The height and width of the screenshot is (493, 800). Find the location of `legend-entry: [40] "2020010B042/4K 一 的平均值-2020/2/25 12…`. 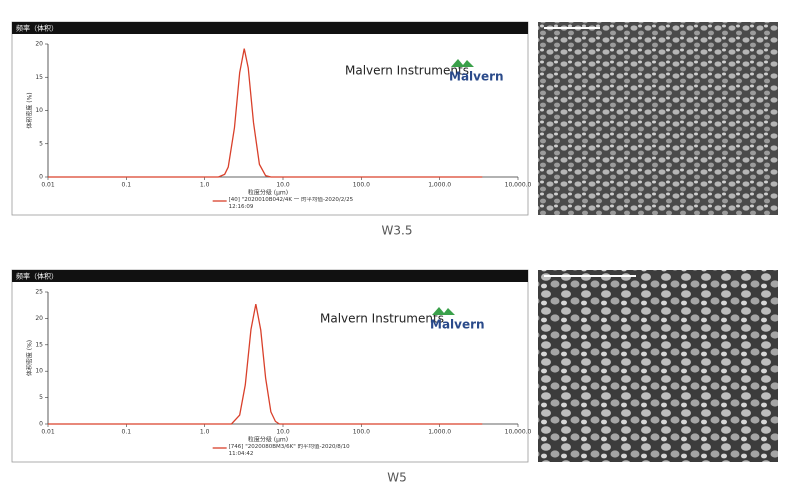

legend-entry: [40] "2020010B042/4K 一 的平均值-2020/2/25 12… is located at coordinates (291, 203).